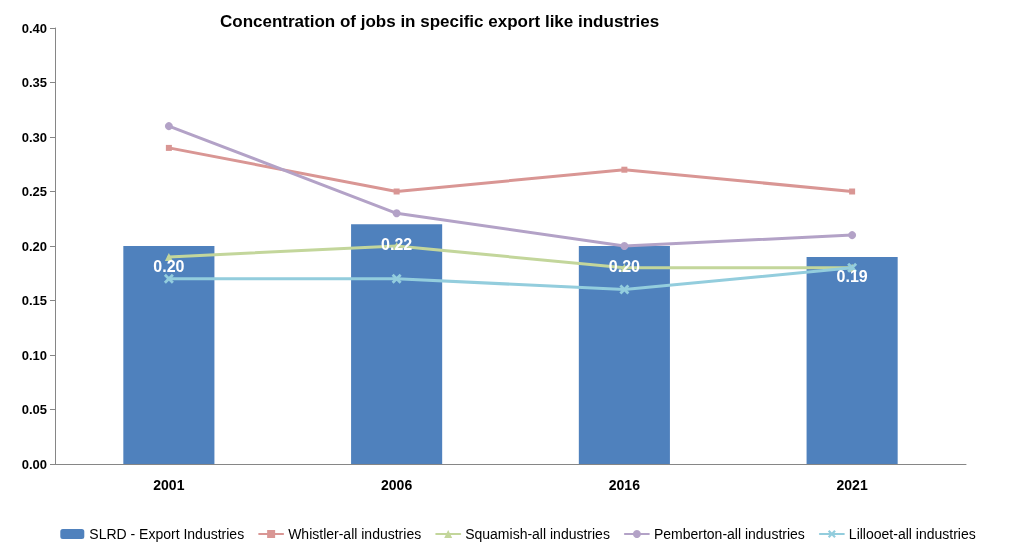 The width and height of the screenshot is (1036, 548). What do you see at coordinates (169, 485) in the screenshot?
I see `x-tick-label: 2001` at bounding box center [169, 485].